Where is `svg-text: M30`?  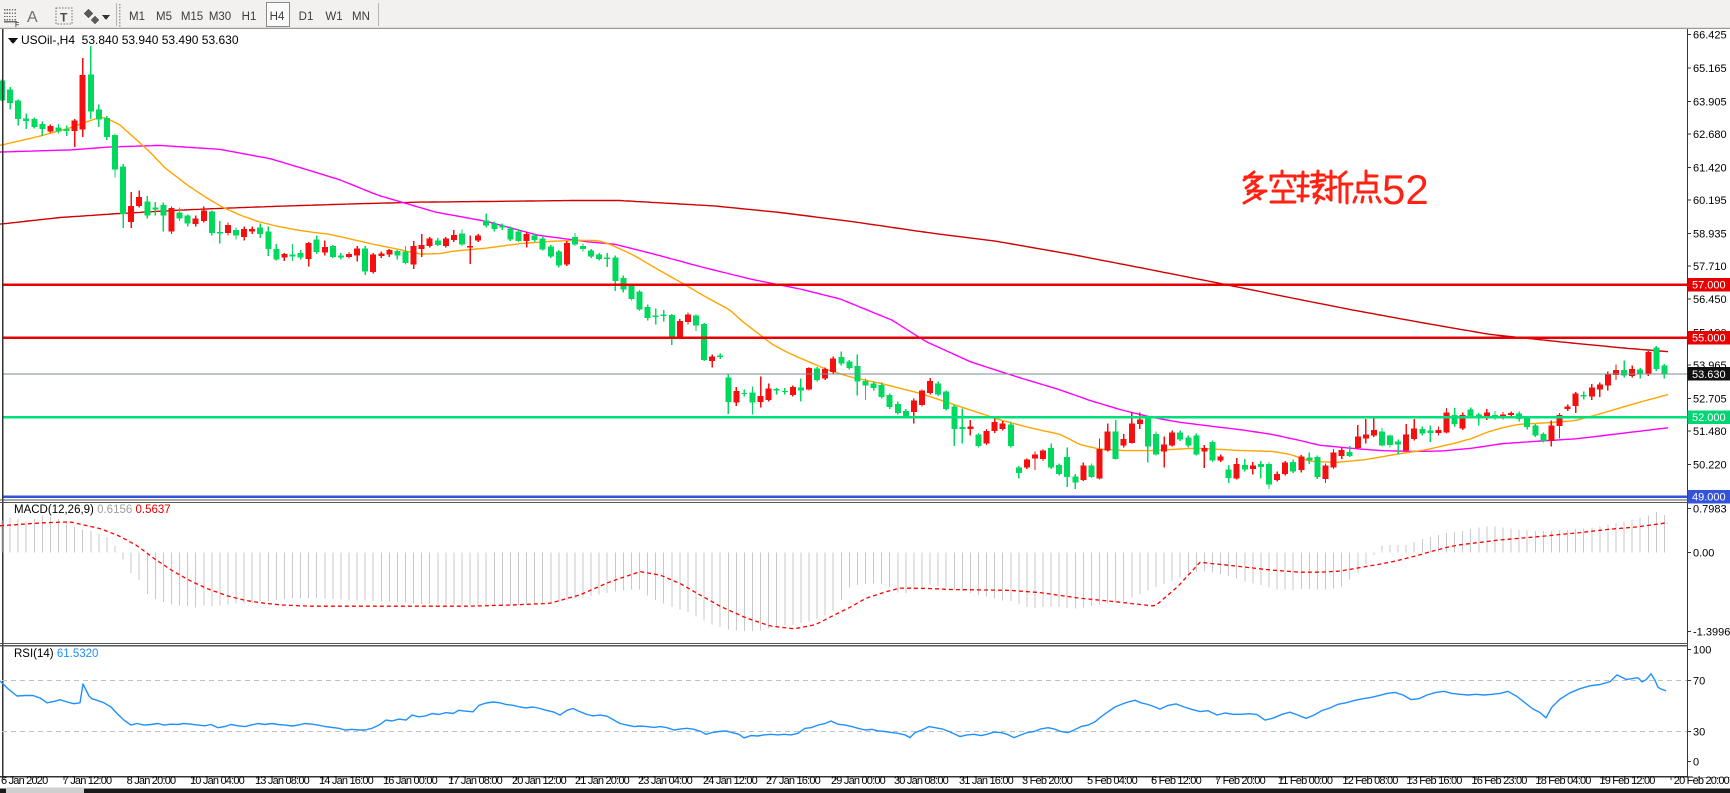 svg-text: M30 is located at coordinates (220, 17).